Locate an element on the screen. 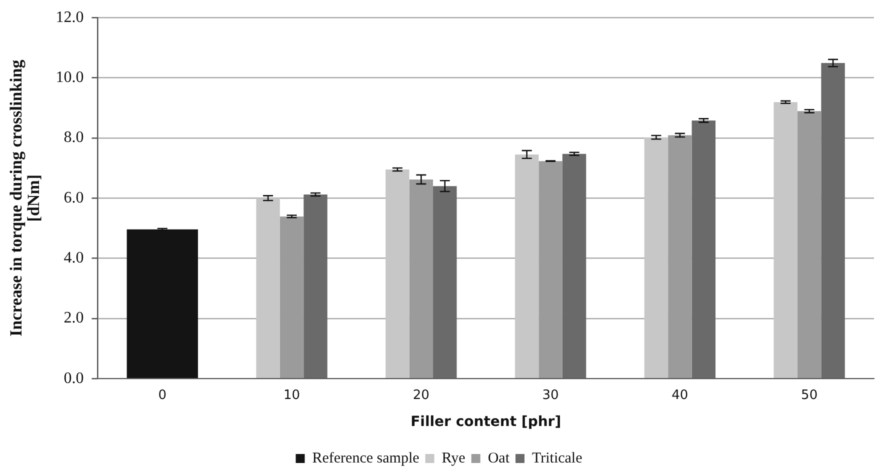 This screenshot has height=476, width=886. y-tick-label: 0.0 is located at coordinates (74, 378).